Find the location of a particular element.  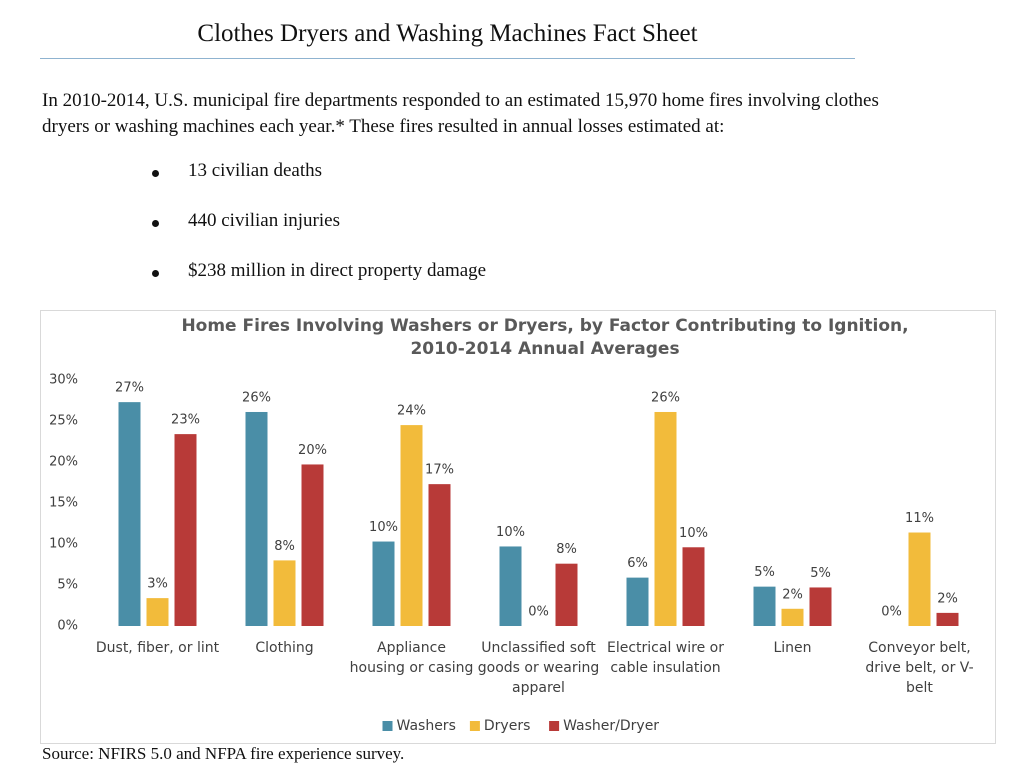

value-label: 20% is located at coordinates (312, 450).